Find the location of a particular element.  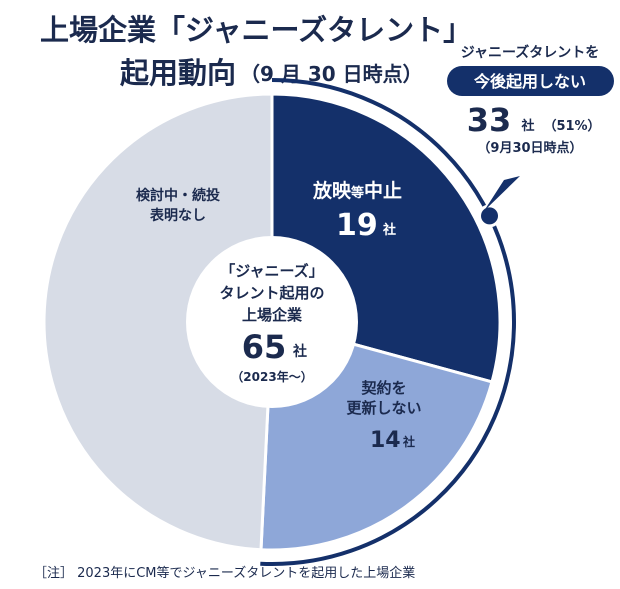

callout-pill-text: 今後起用しない is located at coordinates (529, 81).